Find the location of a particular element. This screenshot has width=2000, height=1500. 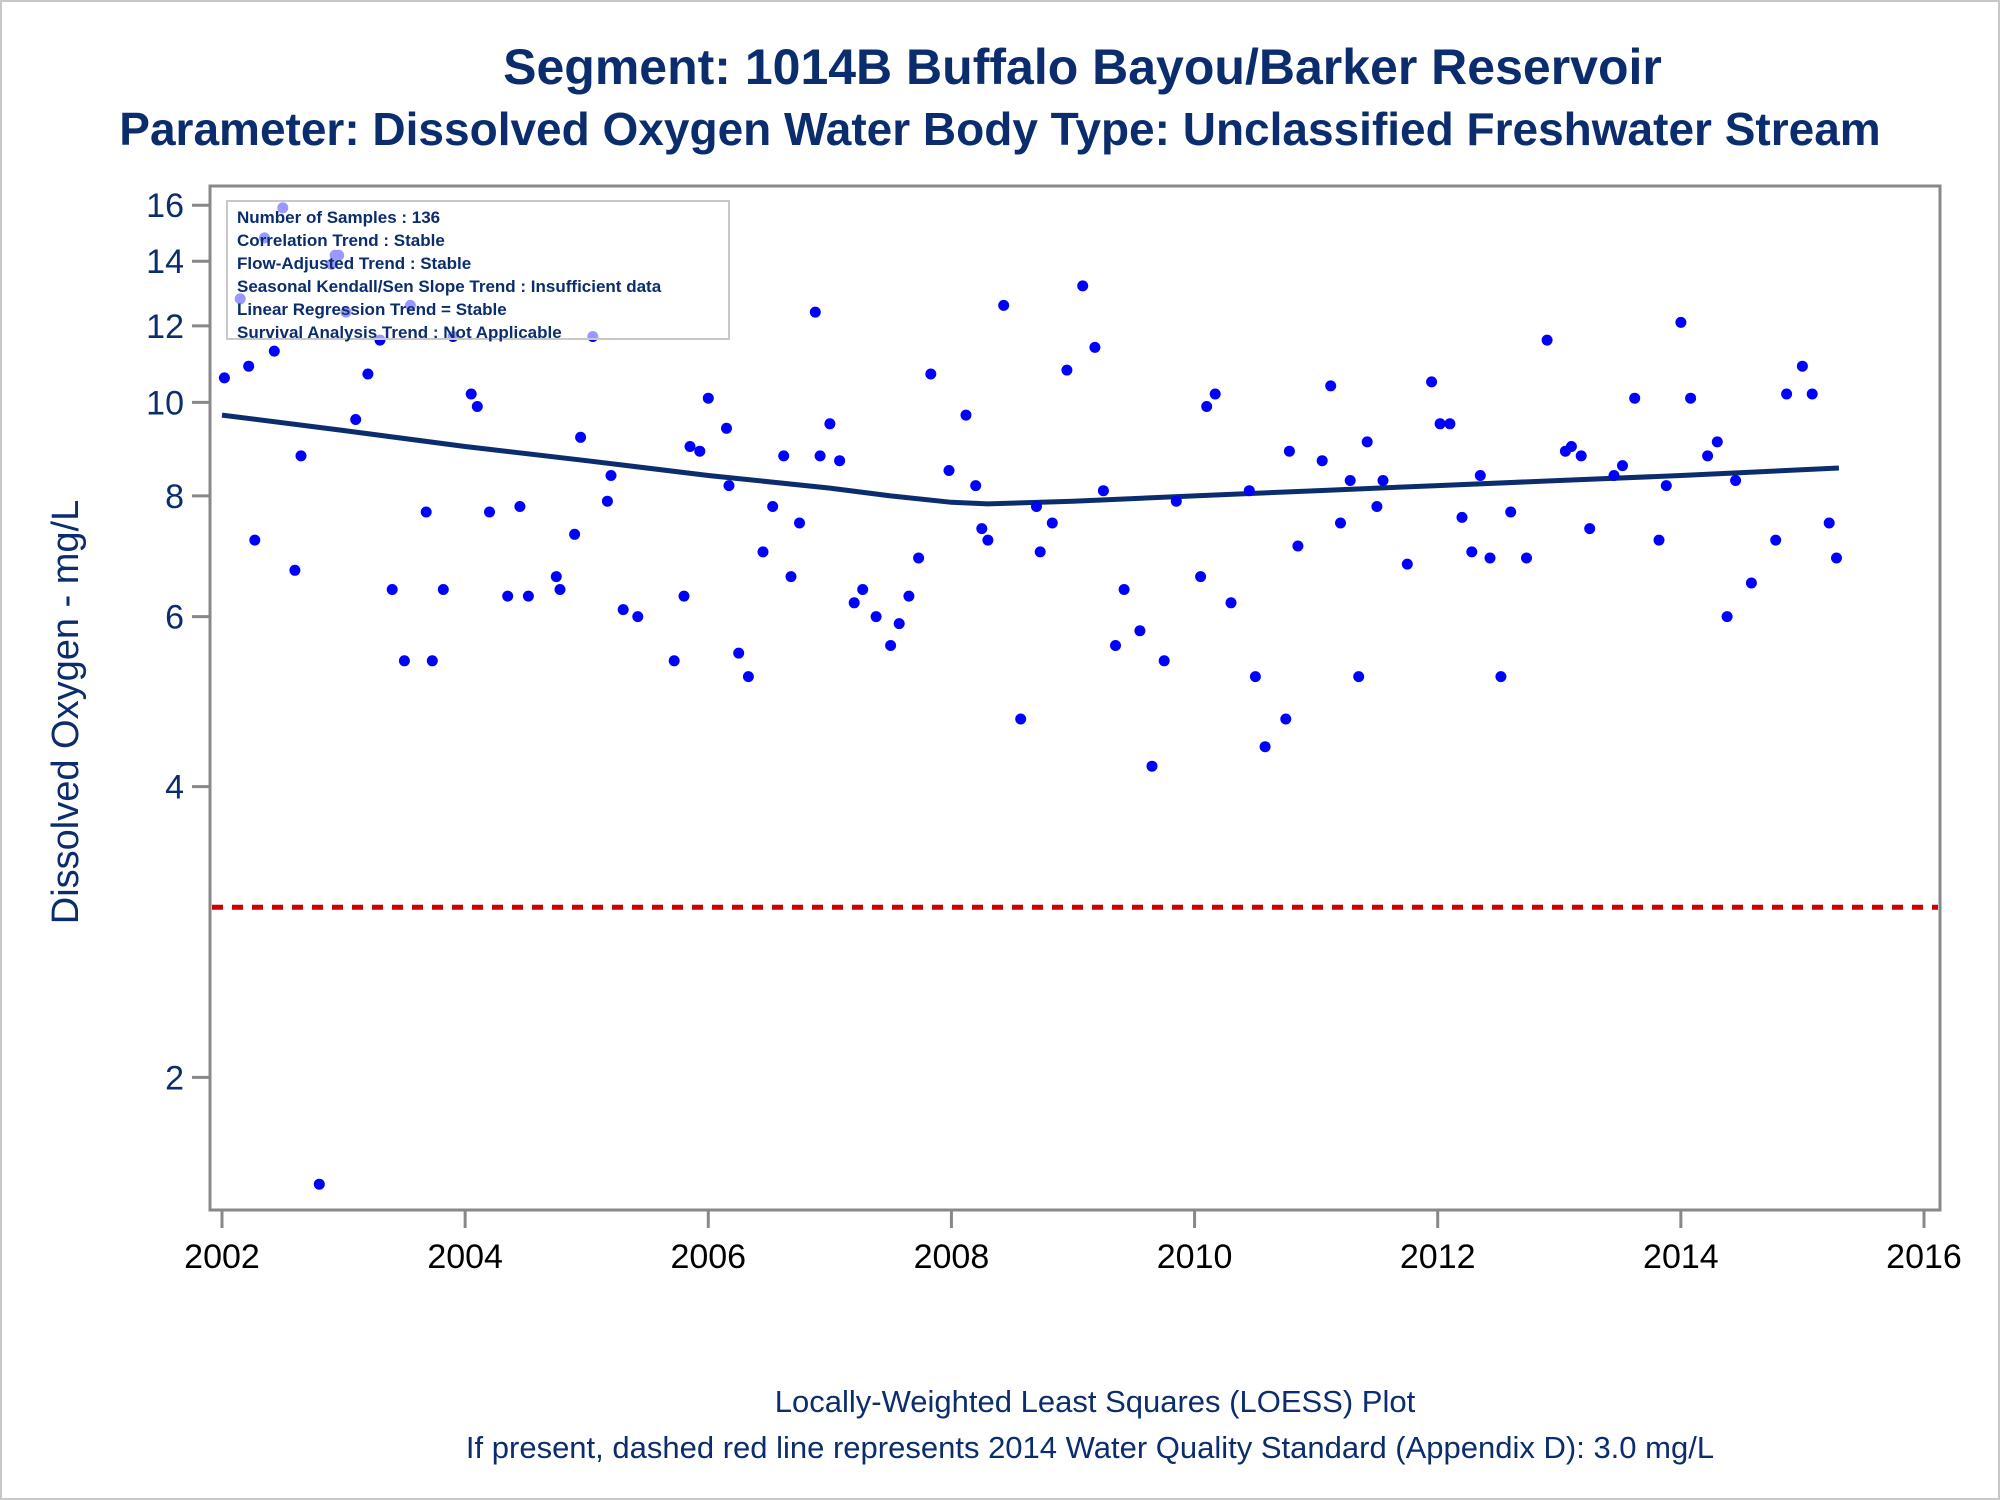

x-tick-label: 2016 is located at coordinates (1924, 1257).